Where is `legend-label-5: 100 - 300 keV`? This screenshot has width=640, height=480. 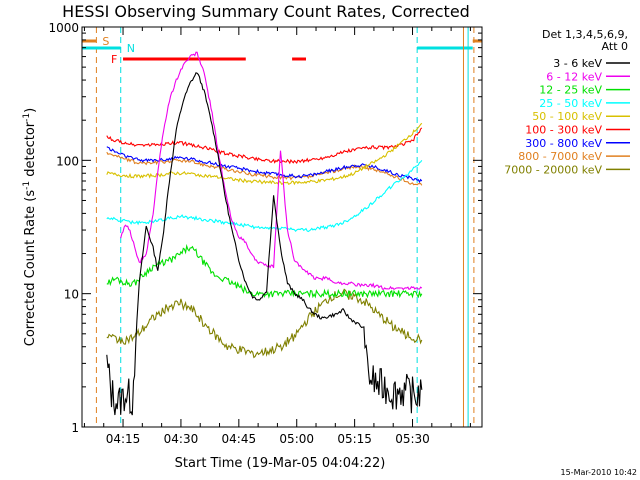
legend-label-5: 100 - 300 keV is located at coordinates (563, 130).